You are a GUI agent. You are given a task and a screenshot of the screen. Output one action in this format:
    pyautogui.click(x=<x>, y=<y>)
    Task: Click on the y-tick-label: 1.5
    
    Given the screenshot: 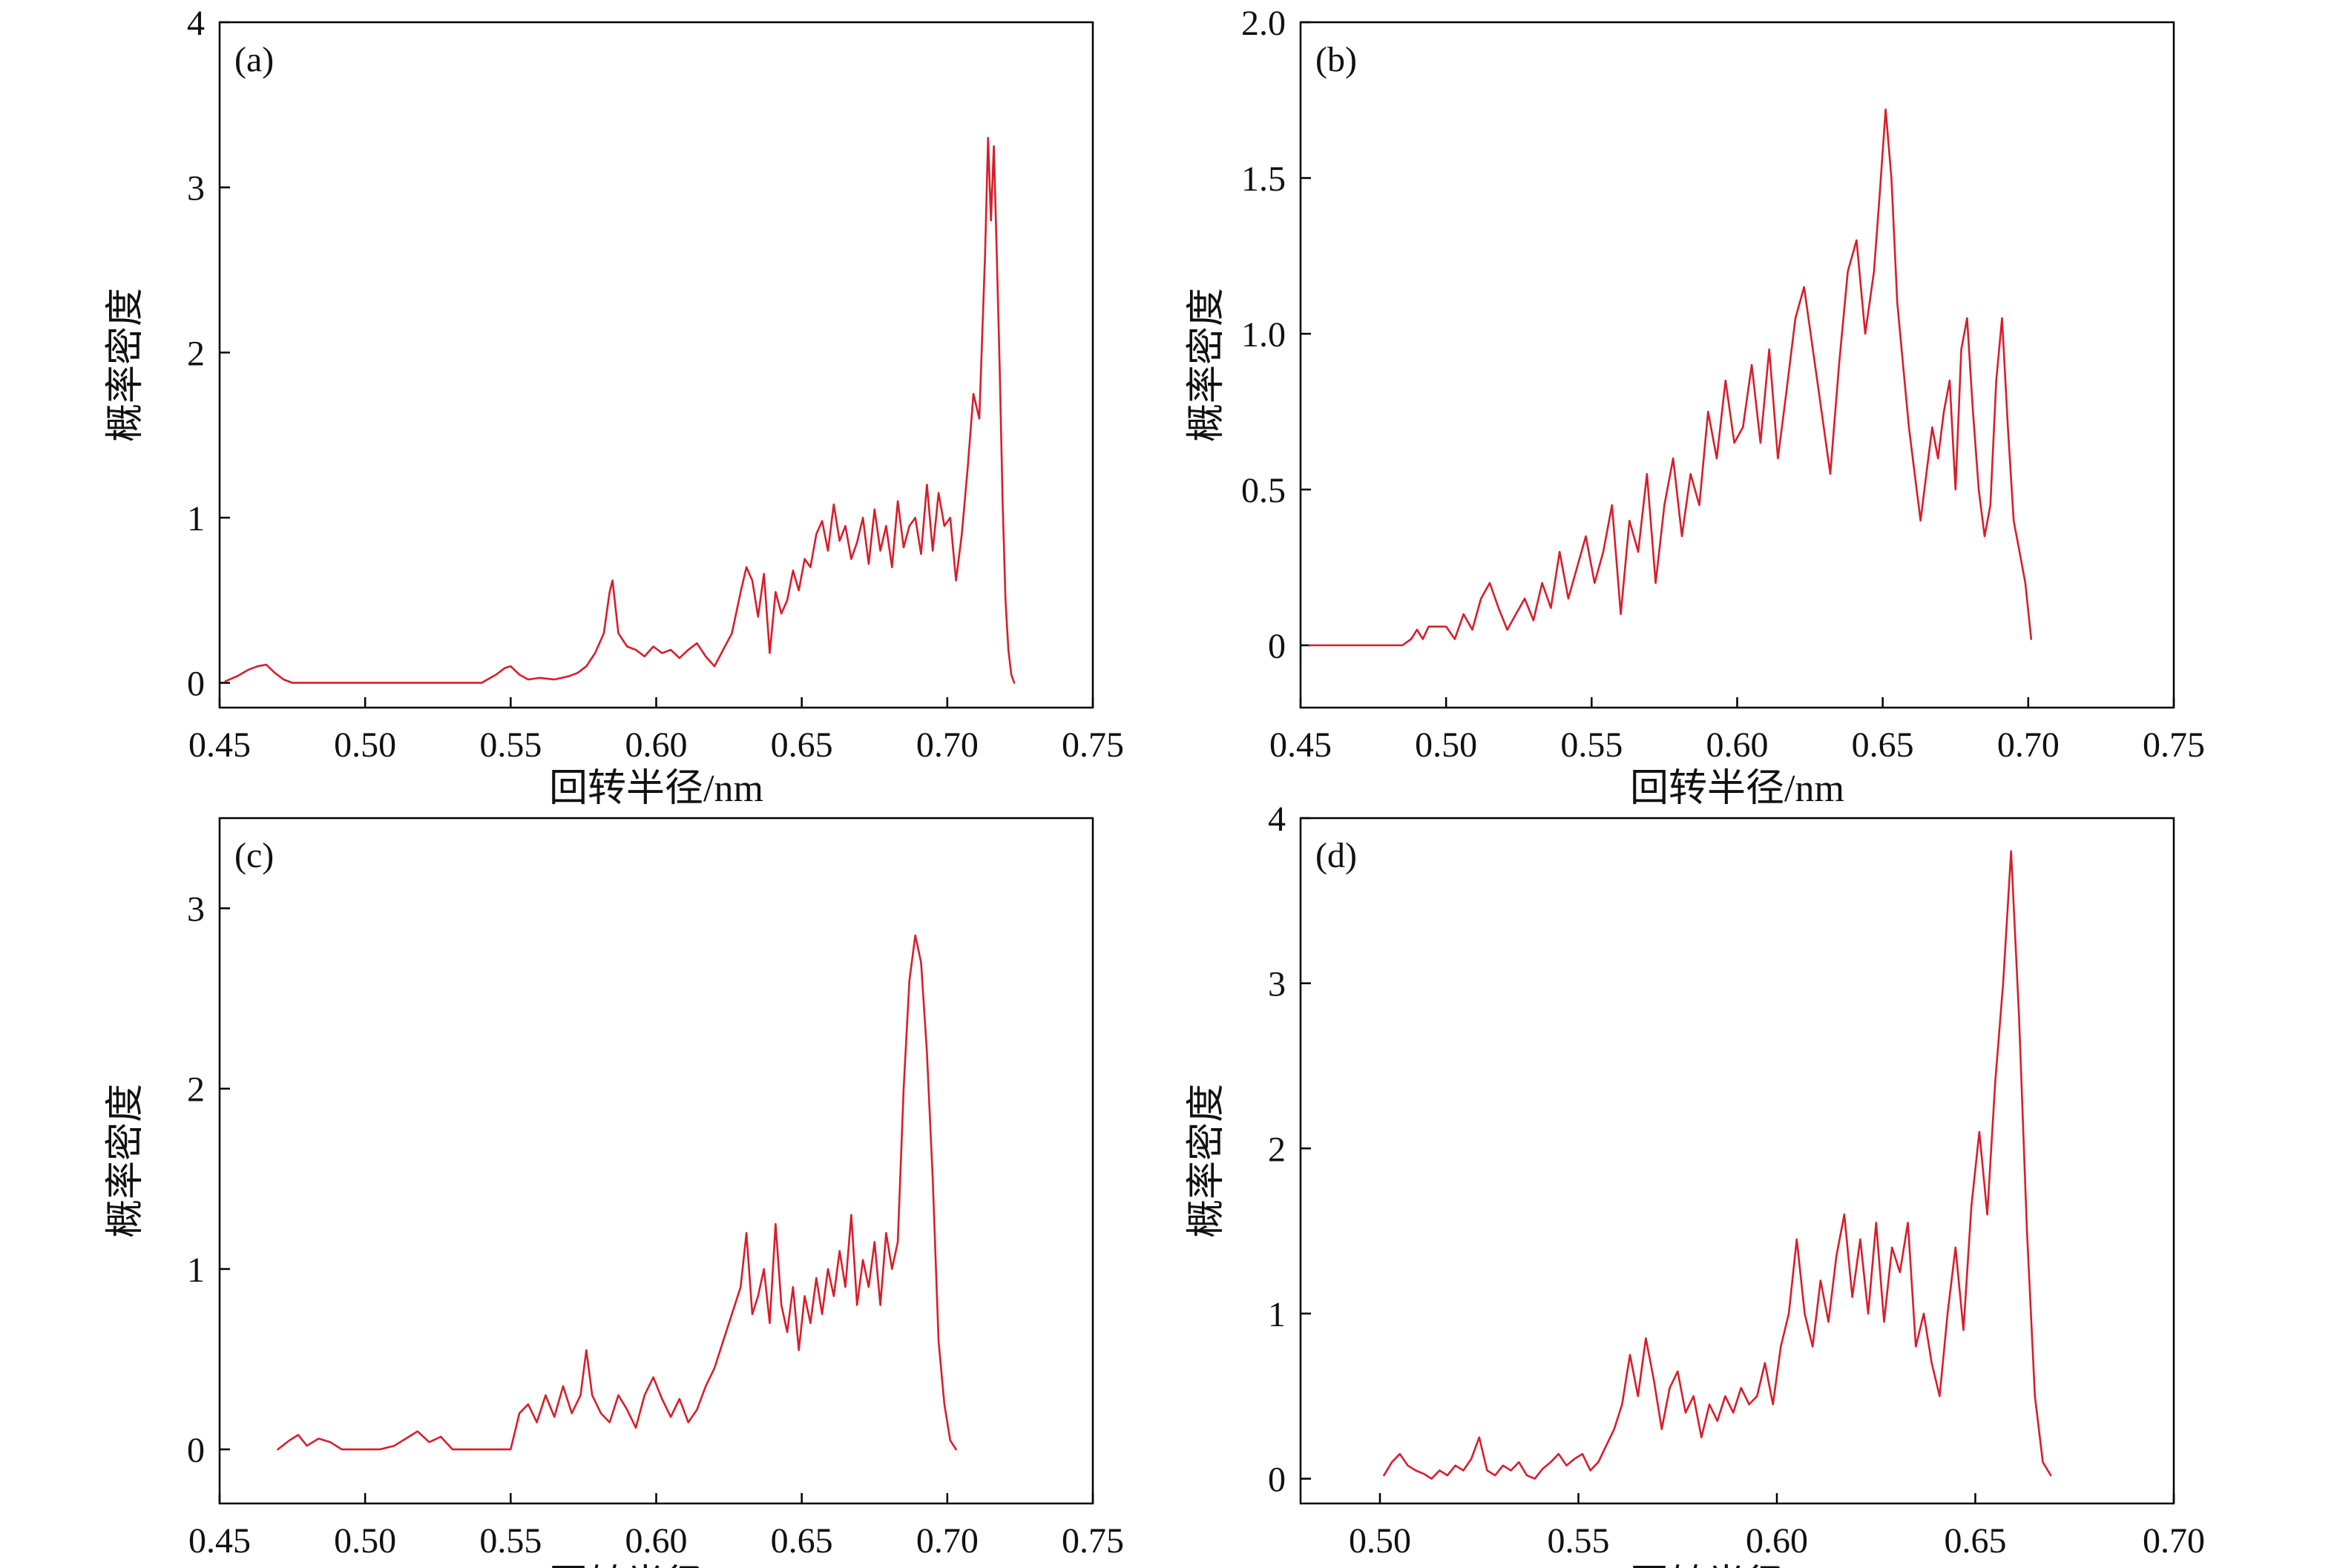 What is the action you would take?
    pyautogui.click(x=1263, y=179)
    